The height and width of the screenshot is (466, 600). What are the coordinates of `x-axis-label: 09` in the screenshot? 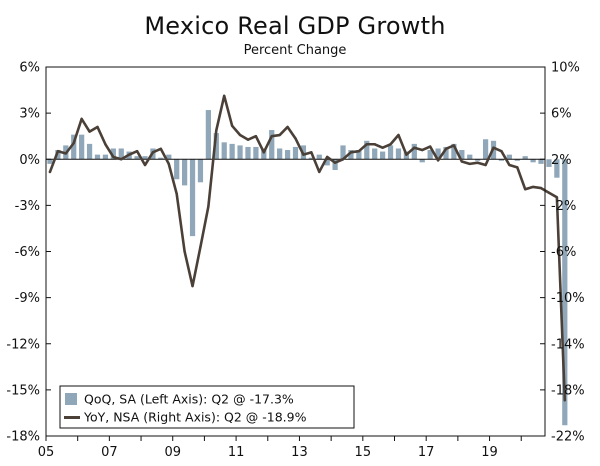 It's located at (172, 452).